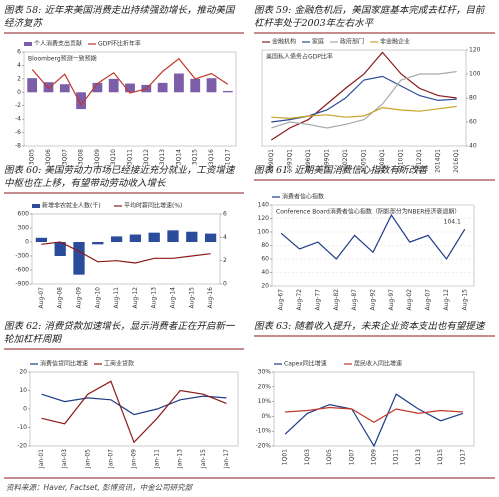 This screenshot has height=497, width=499. I want to click on x-tick-label: Jan-05, so click(87, 459).